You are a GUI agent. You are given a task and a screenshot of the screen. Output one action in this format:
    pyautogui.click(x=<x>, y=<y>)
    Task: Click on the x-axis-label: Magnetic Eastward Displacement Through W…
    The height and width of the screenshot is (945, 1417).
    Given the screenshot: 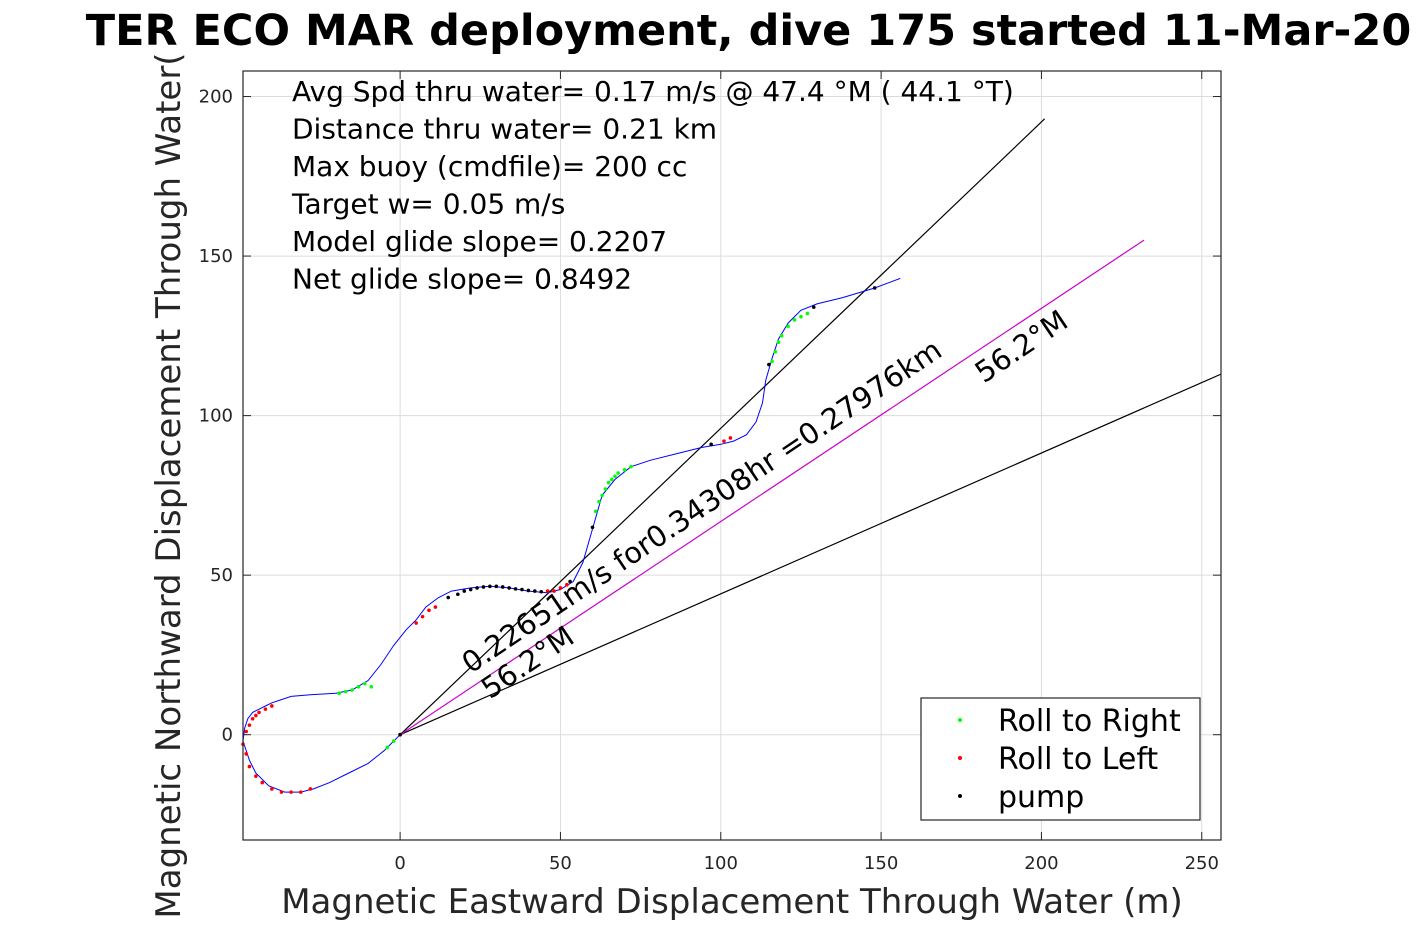 What is the action you would take?
    pyautogui.click(x=732, y=902)
    